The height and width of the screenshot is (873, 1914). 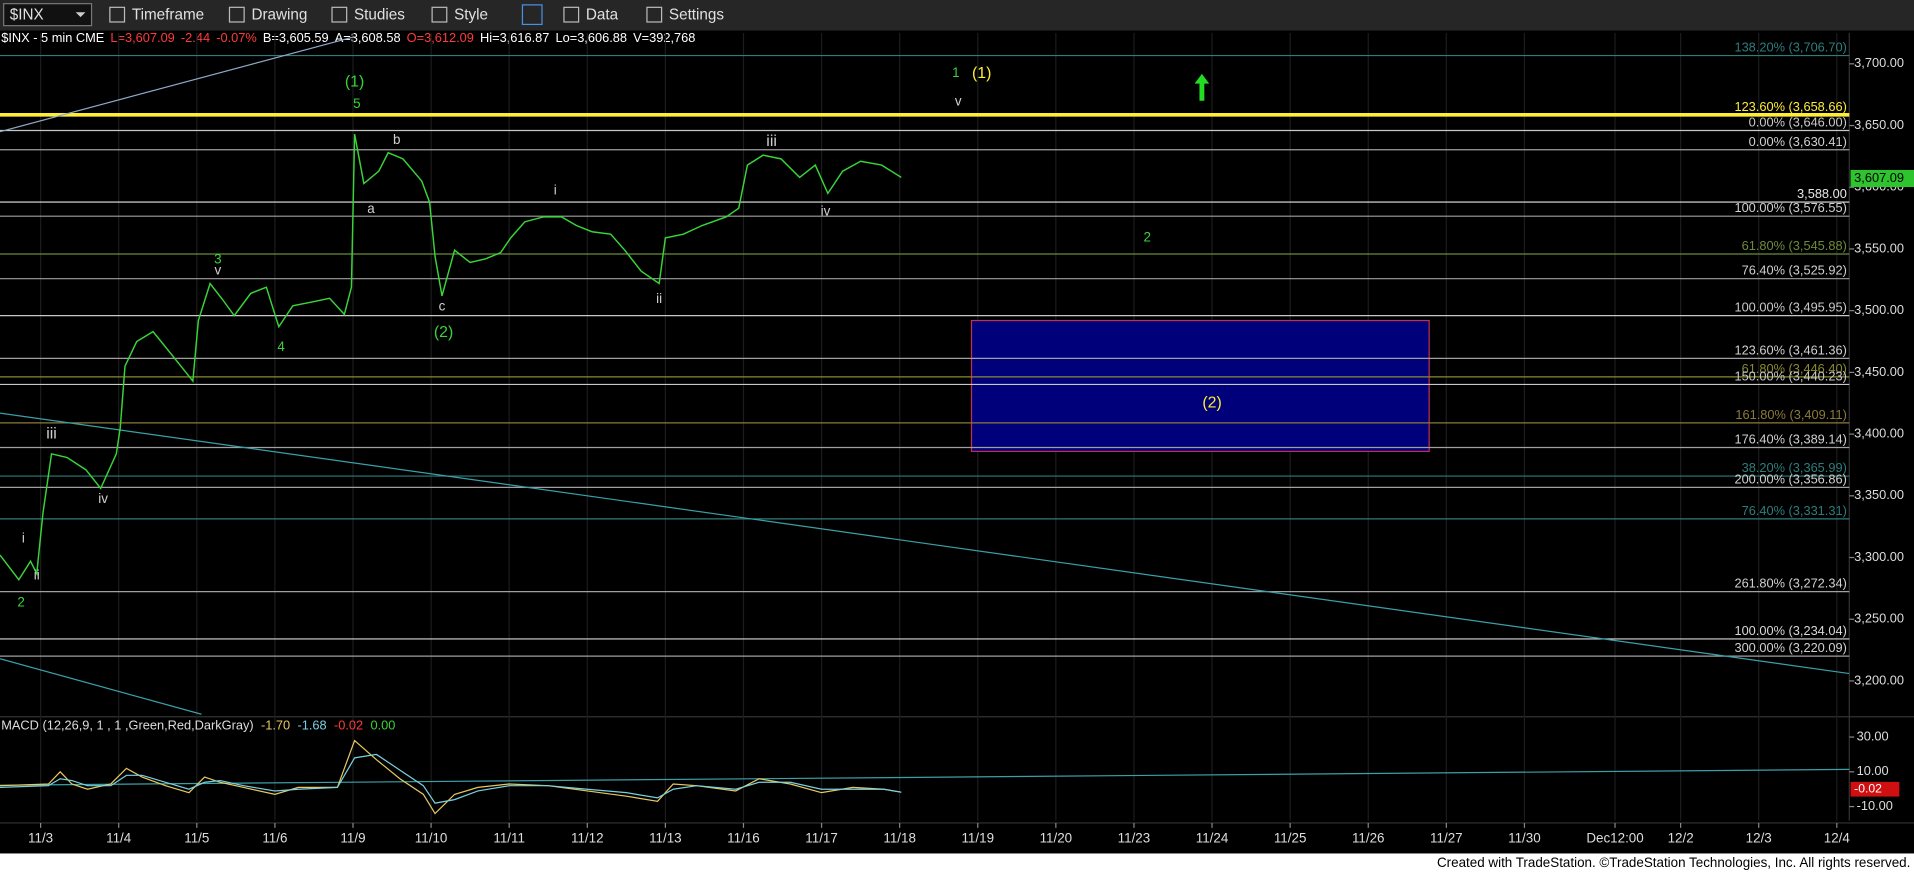 What do you see at coordinates (442, 306) in the screenshot?
I see `wave-label: c` at bounding box center [442, 306].